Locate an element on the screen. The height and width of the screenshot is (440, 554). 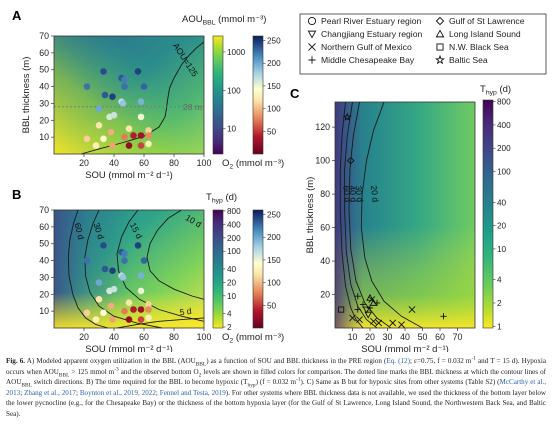
caption-fragment: 2 is located at coordinates (200, 375).